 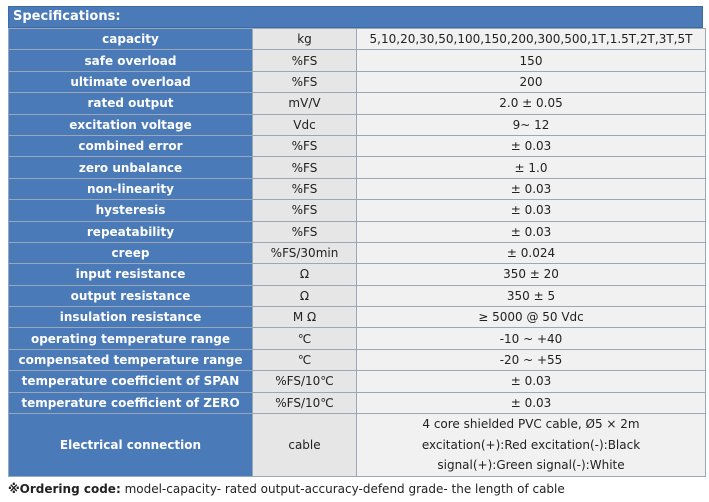 I want to click on spec-value: 350 ± 5, so click(x=531, y=296).